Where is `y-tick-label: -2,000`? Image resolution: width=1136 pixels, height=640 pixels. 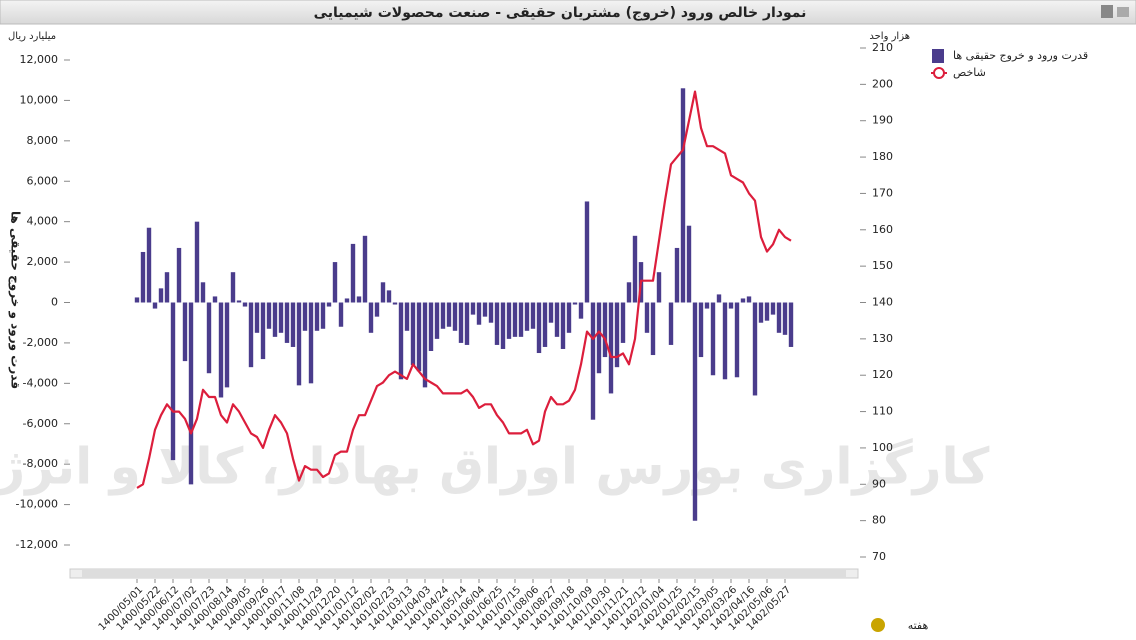
y-tick-label: -2,000 is located at coordinates (40, 342).